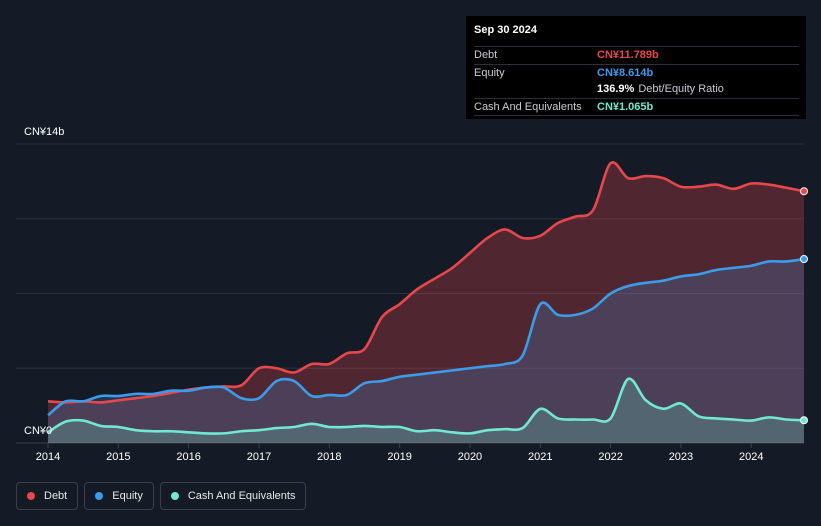 The width and height of the screenshot is (821, 526). I want to click on legend-label: Equity, so click(127, 496).